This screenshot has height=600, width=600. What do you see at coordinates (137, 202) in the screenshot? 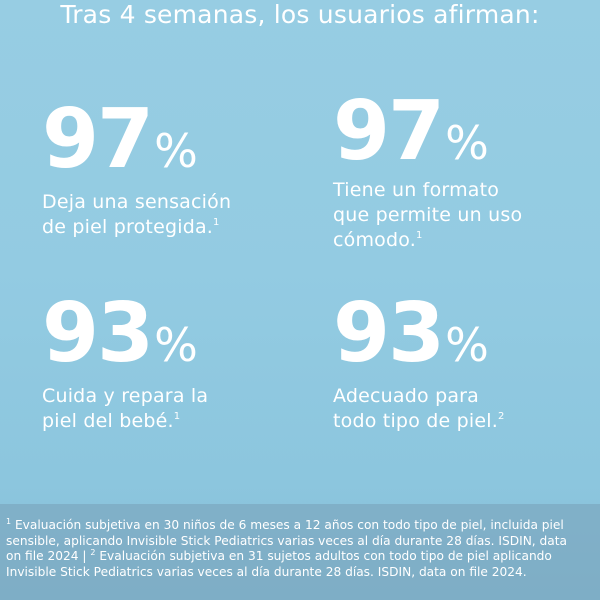
I see `stat-description-line: Deja una sensación` at bounding box center [137, 202].